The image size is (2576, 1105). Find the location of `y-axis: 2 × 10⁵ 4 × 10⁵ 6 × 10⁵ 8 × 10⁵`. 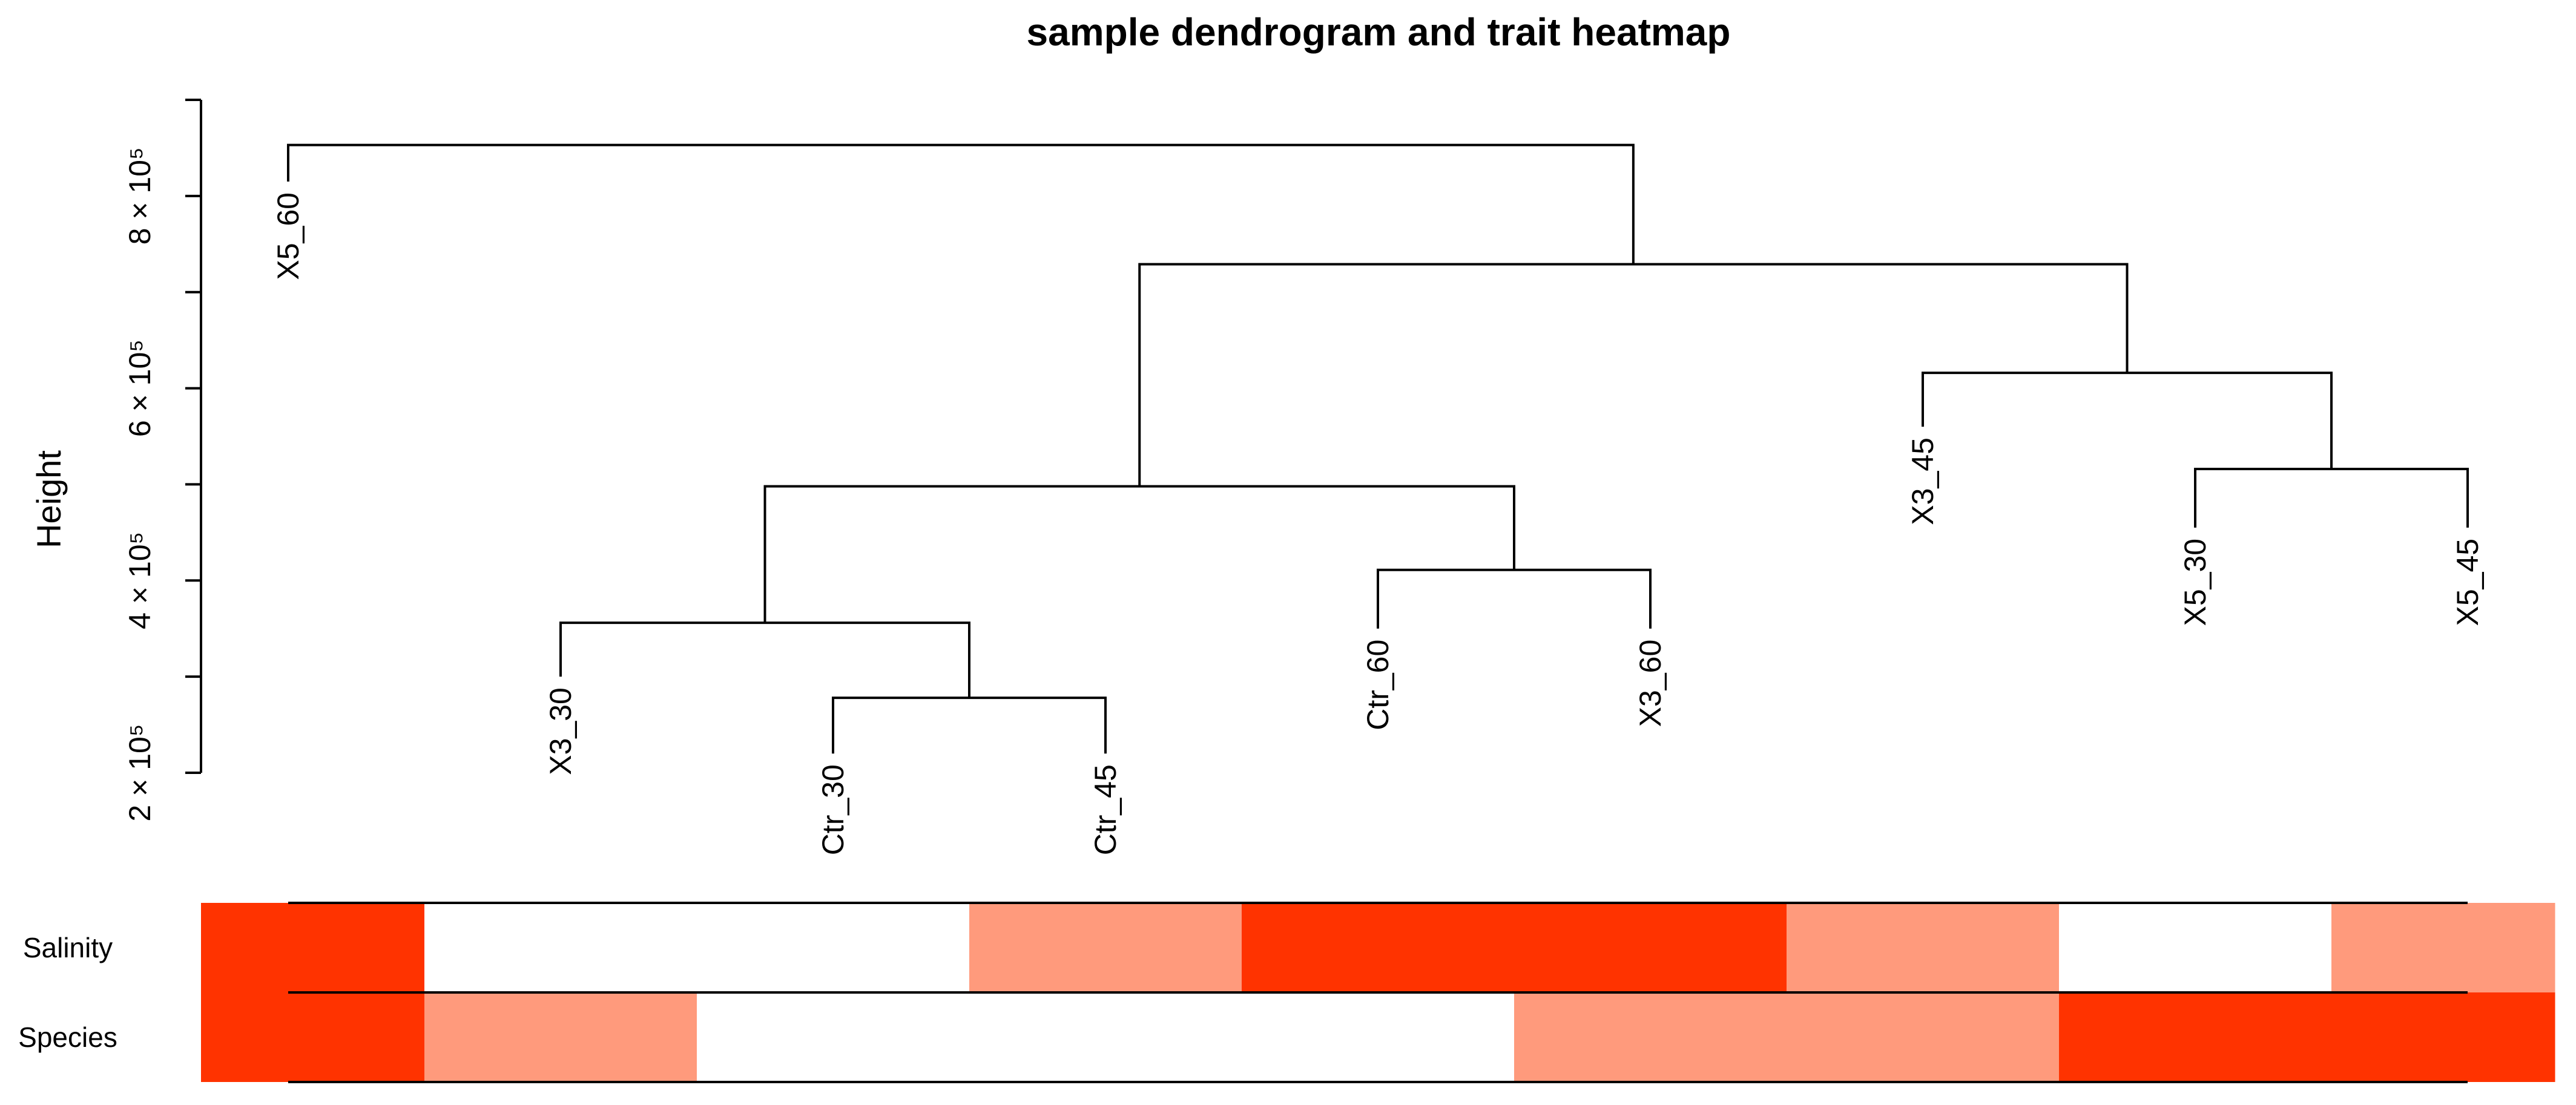

y-axis: 2 × 10⁵ 4 × 10⁵ 6 × 10⁵ 8 × 10⁵ is located at coordinates (162, 460).